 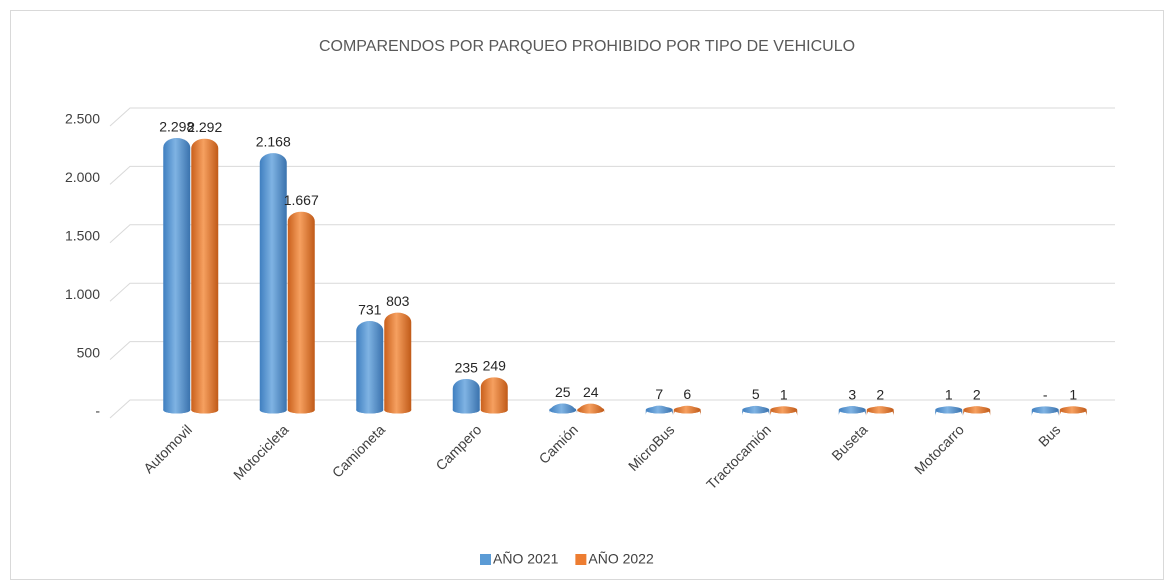 I want to click on y-tick-label: -, so click(x=97, y=411).